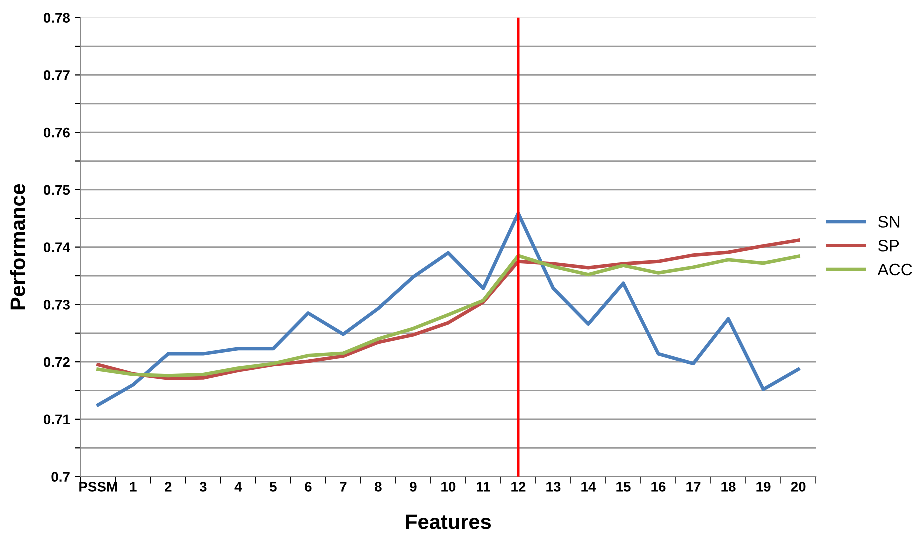  Describe the element at coordinates (729, 487) in the screenshot. I see `x-tick-label: 18` at that location.